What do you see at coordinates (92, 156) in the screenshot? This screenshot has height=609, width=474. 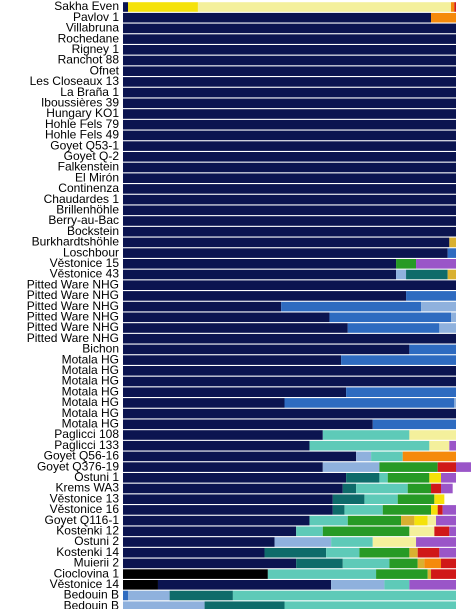 I see `row-label: Goyet Q-2` at bounding box center [92, 156].